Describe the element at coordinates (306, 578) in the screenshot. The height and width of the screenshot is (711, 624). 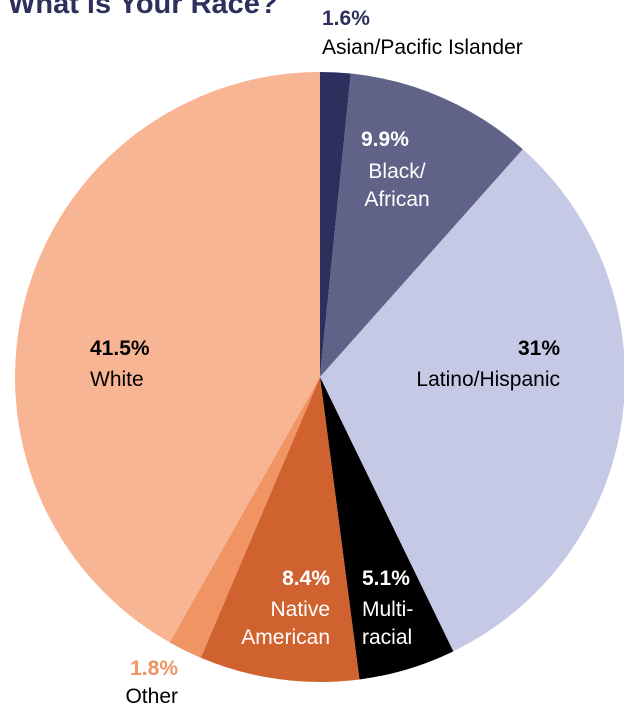
I see `slice-value-label-native-american: 8.4%` at that location.